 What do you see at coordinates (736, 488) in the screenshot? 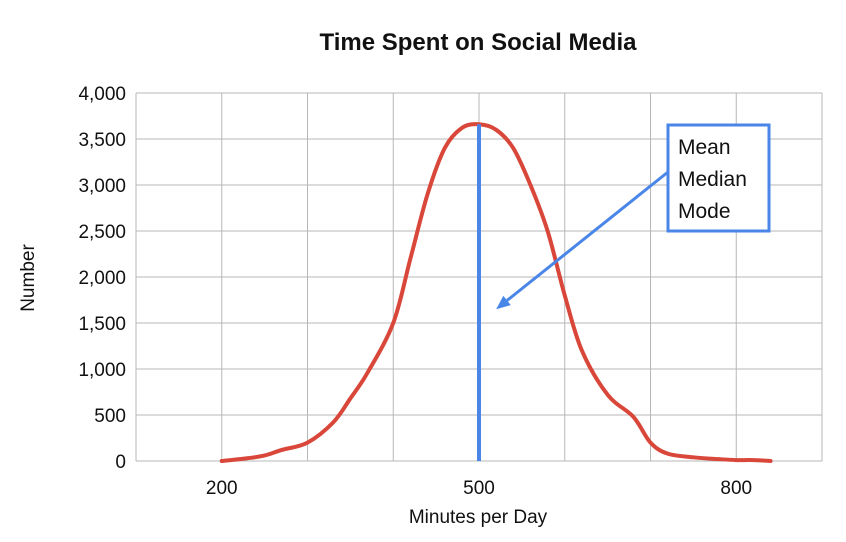
I see `x-tick-label: 800` at bounding box center [736, 488].